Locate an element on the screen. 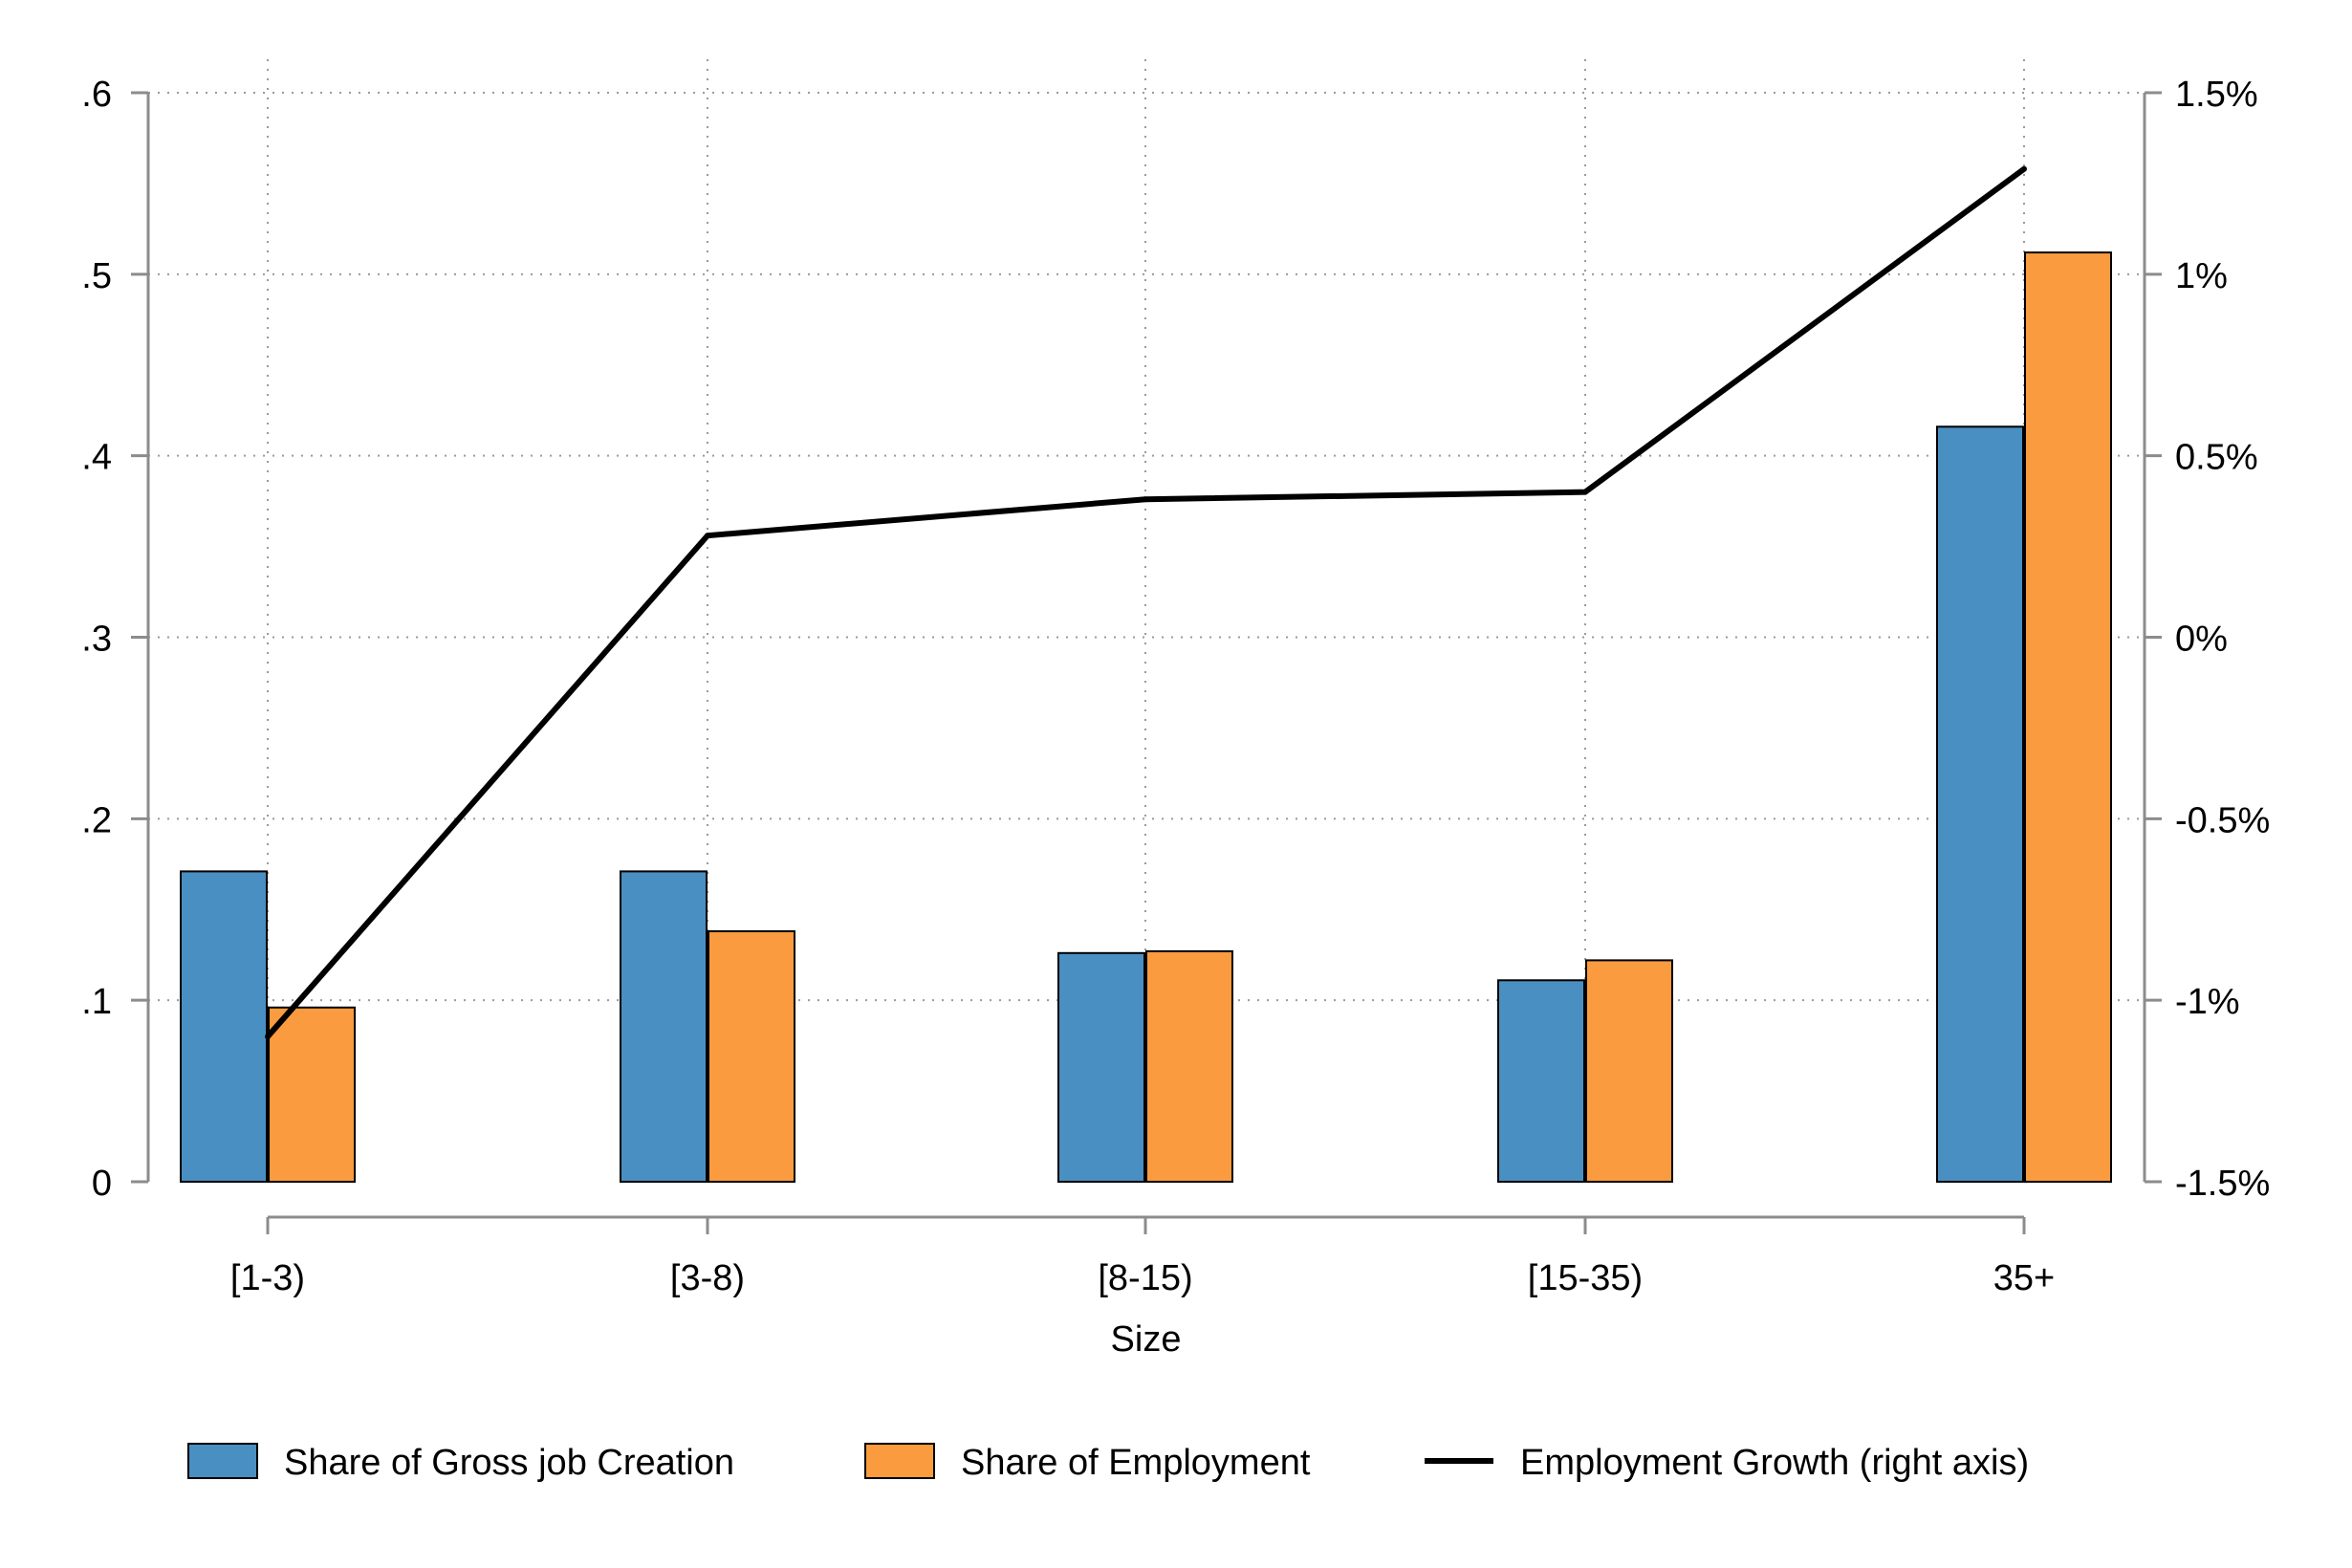  y-tick-label-right: 1.5% is located at coordinates (2216, 95).